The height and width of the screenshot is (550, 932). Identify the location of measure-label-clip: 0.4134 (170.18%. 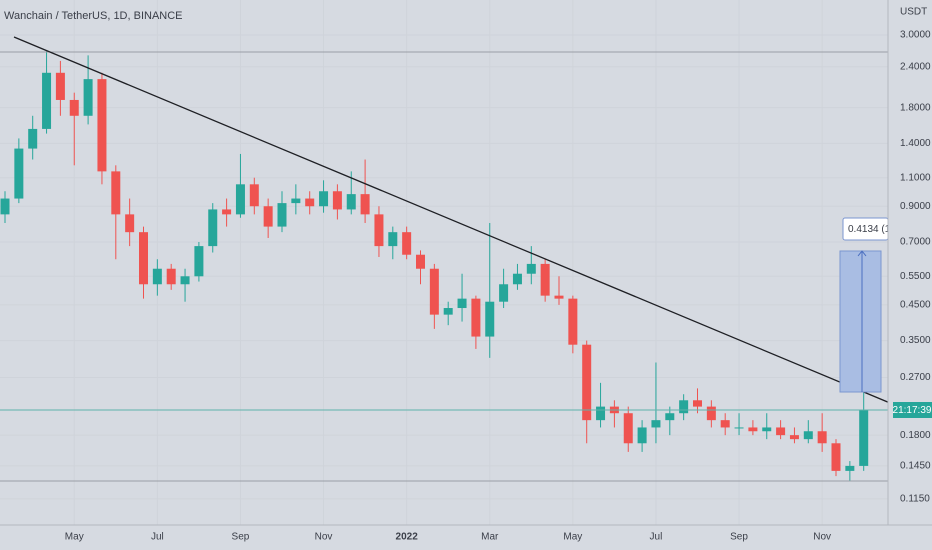
(886, 229).